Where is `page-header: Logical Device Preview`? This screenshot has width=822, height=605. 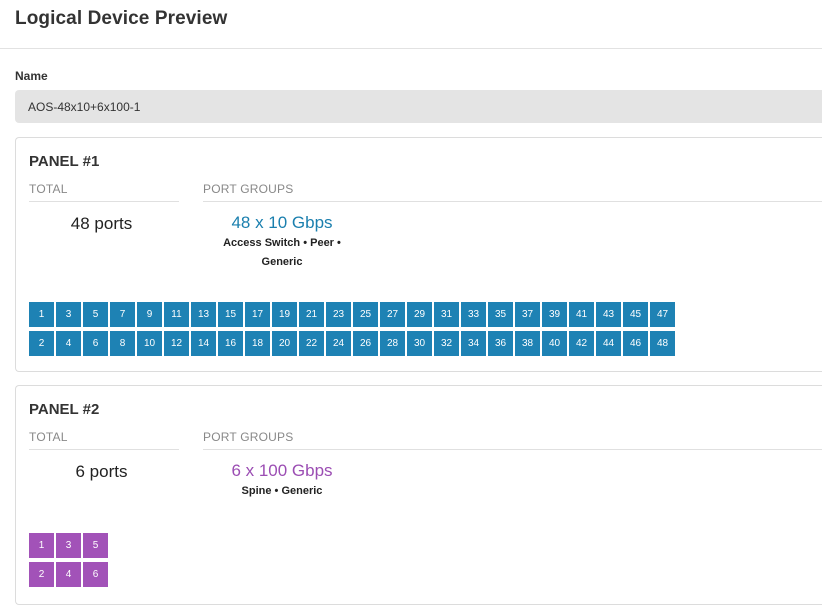
page-header: Logical Device Preview is located at coordinates (411, 24).